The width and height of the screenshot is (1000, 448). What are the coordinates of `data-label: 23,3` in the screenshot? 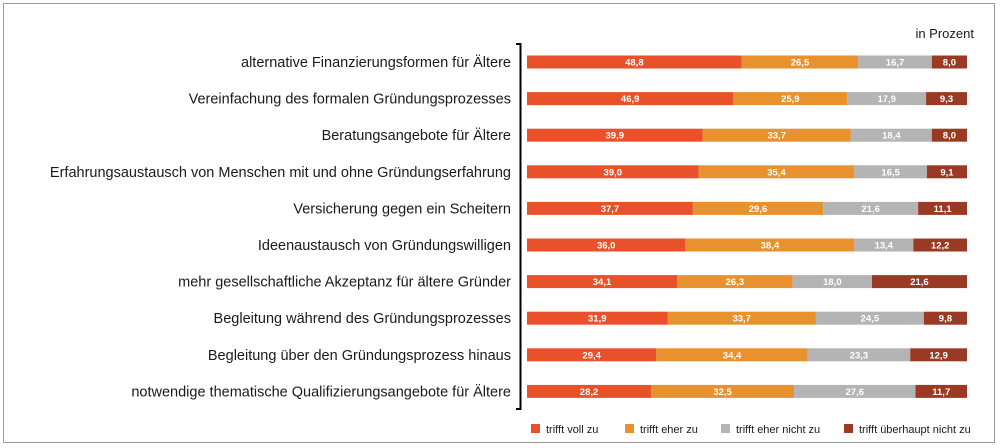 It's located at (859, 355).